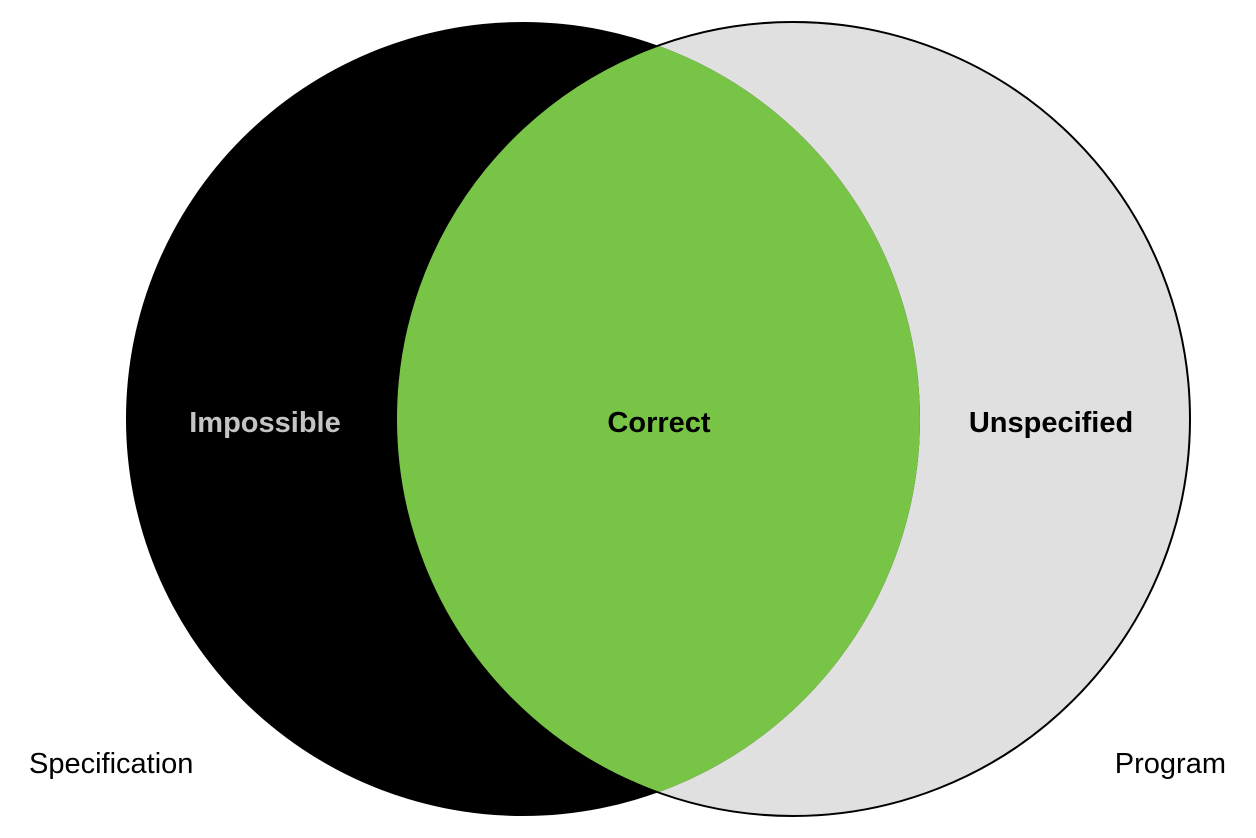 The image size is (1256, 838). Describe the element at coordinates (658, 423) in the screenshot. I see `correct-label: Correct` at that location.